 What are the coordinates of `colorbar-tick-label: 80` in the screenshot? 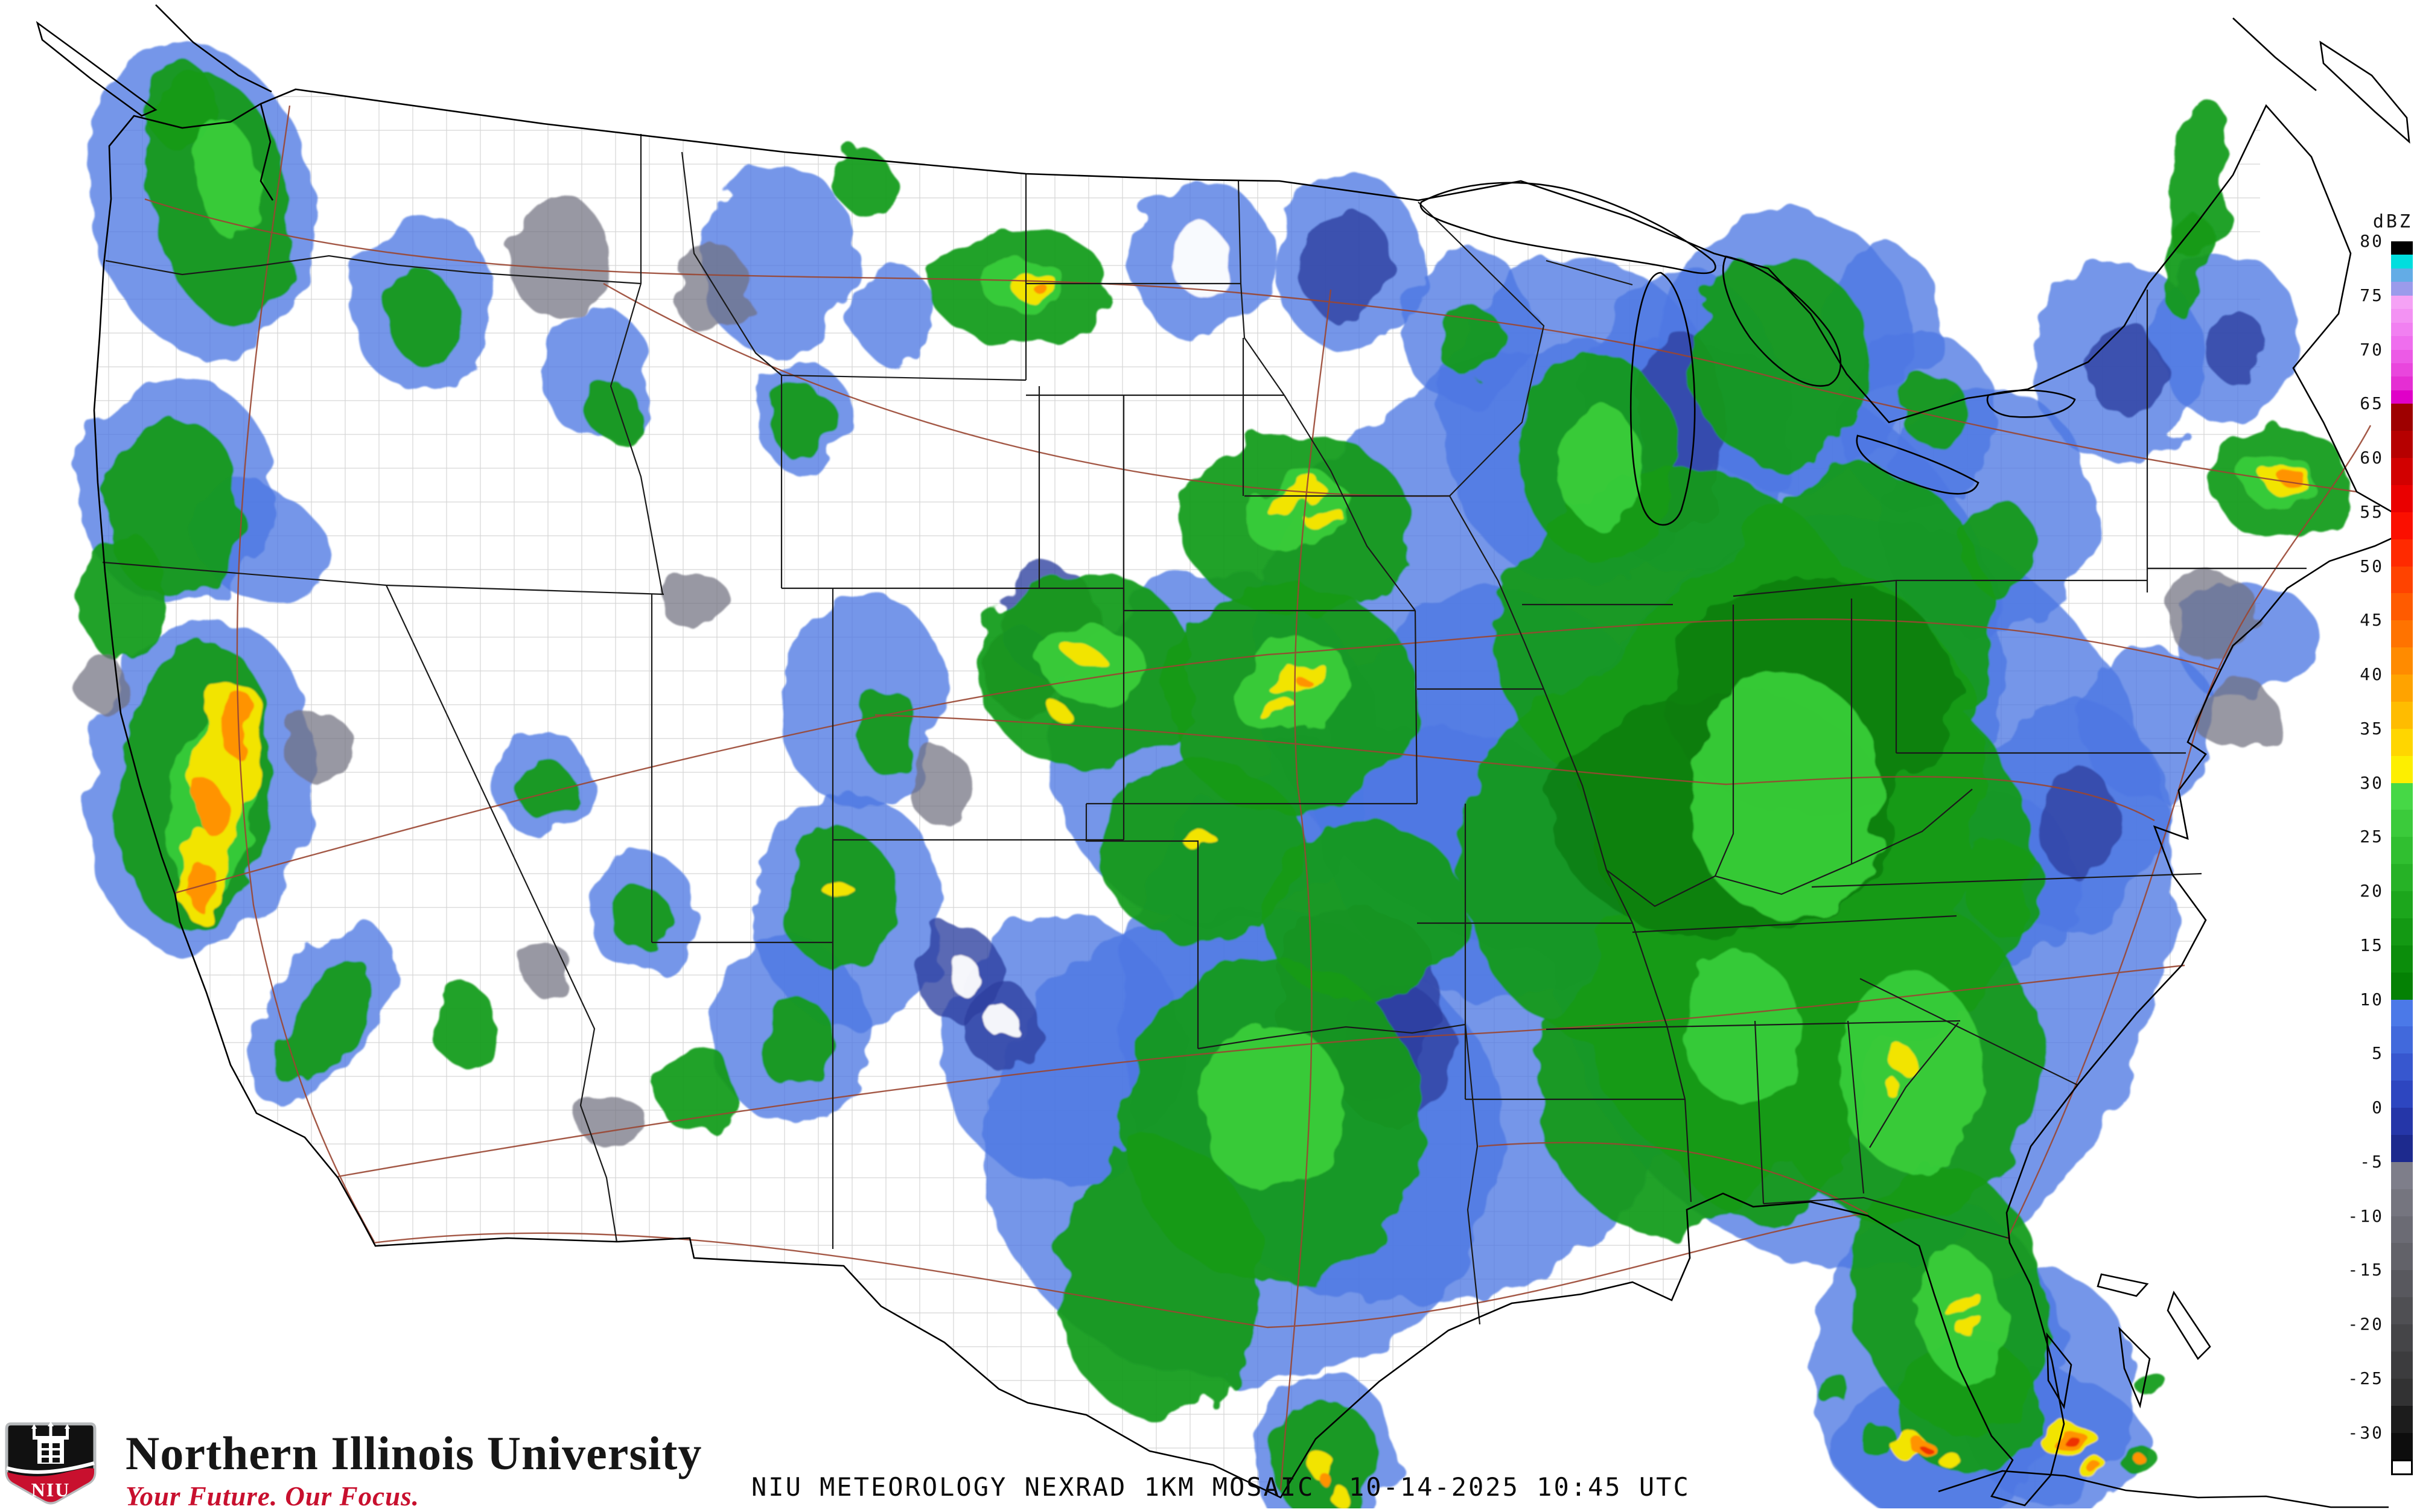 It's located at (2372, 241).